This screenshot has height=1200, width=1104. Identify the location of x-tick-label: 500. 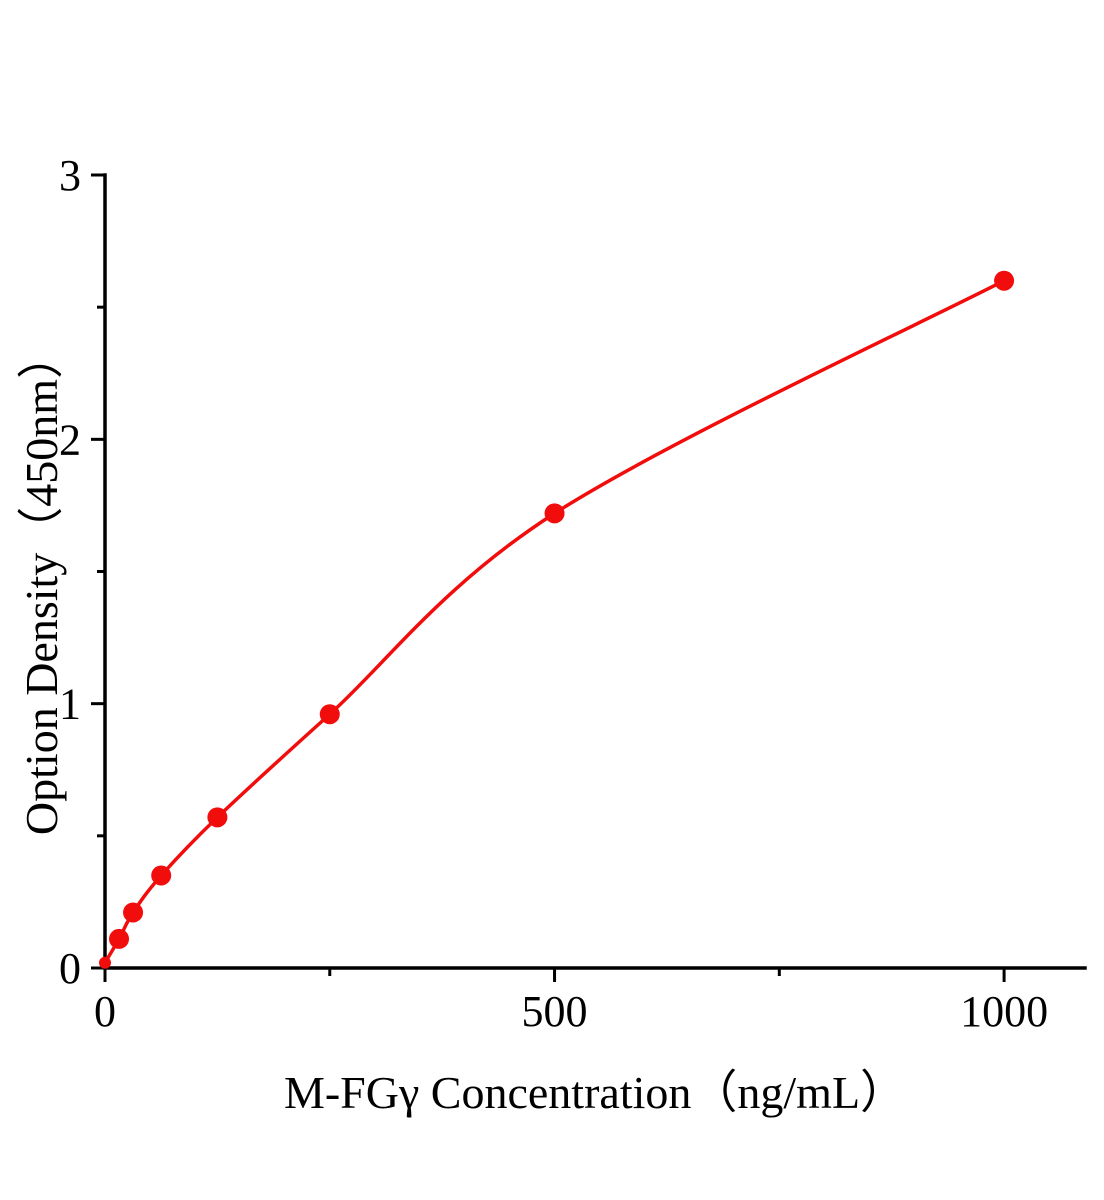
(555, 1011).